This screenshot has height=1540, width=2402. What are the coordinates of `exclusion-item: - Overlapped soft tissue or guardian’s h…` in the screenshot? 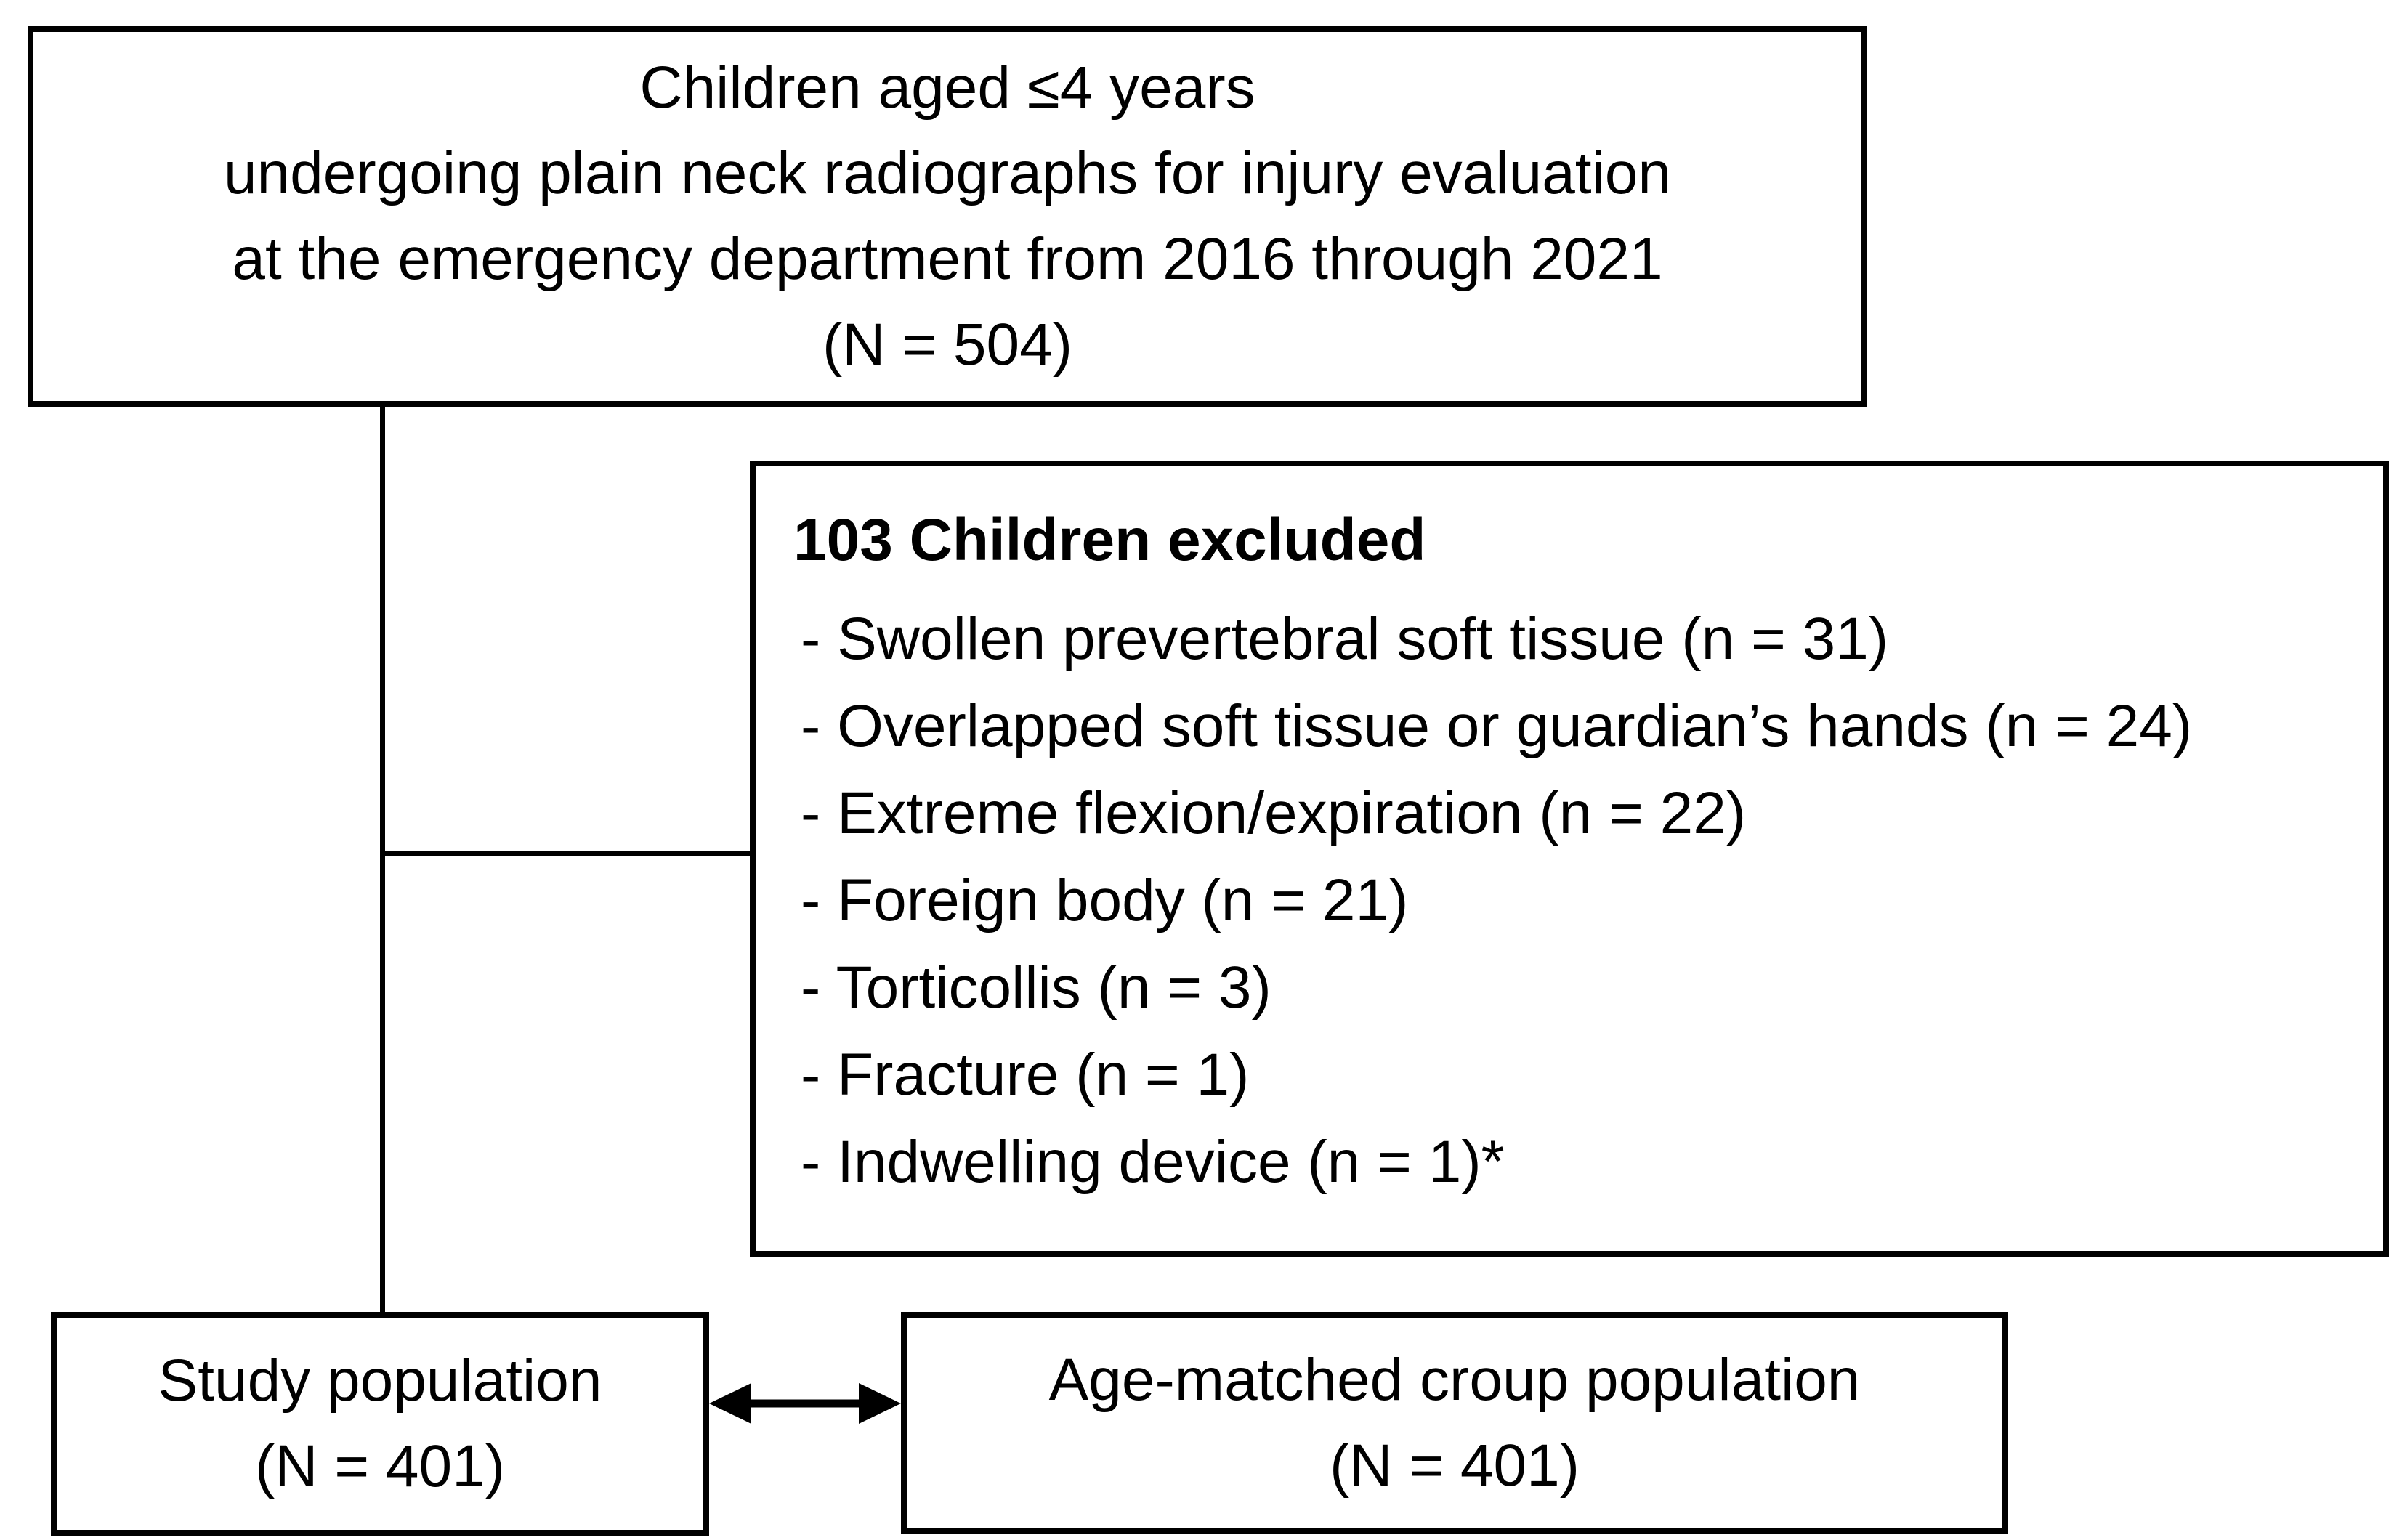 It's located at (1497, 726).